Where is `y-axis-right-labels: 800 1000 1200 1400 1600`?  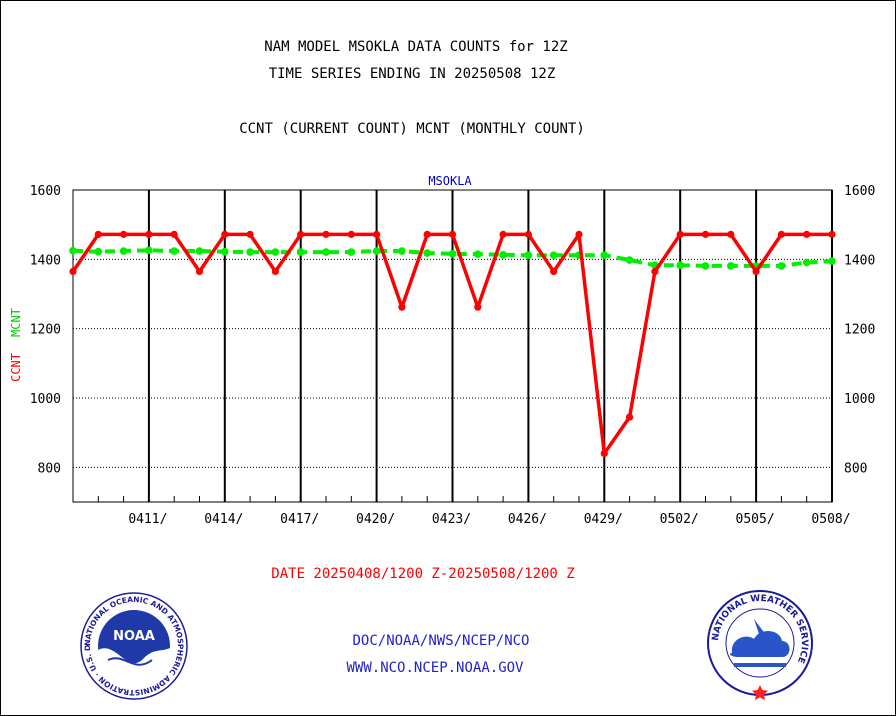 y-axis-right-labels: 800 1000 1200 1400 1600 is located at coordinates (859, 330).